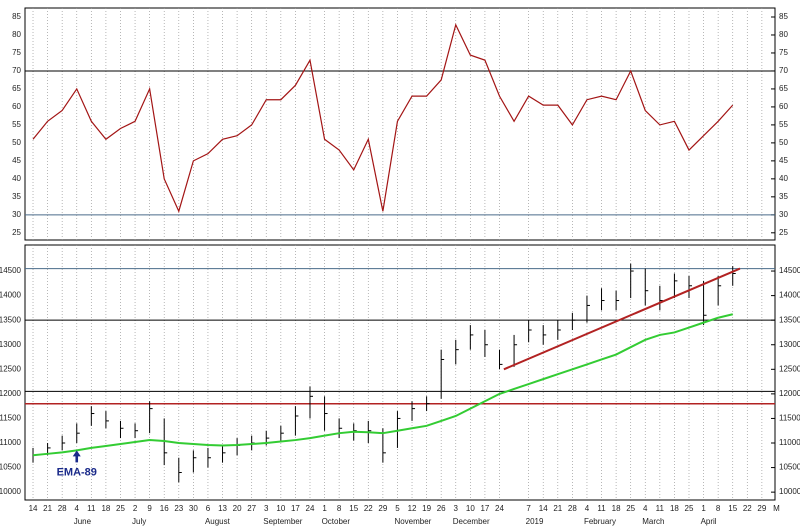  I want to click on x-tick-label: 4, so click(645, 508).